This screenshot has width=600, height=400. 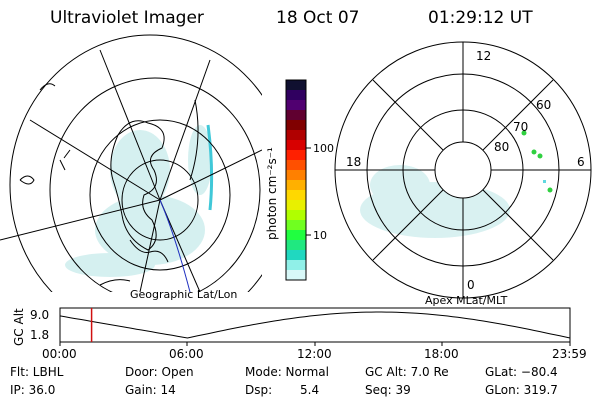 I want to click on instrument-title: Ultraviolet Imager, so click(x=127, y=18).